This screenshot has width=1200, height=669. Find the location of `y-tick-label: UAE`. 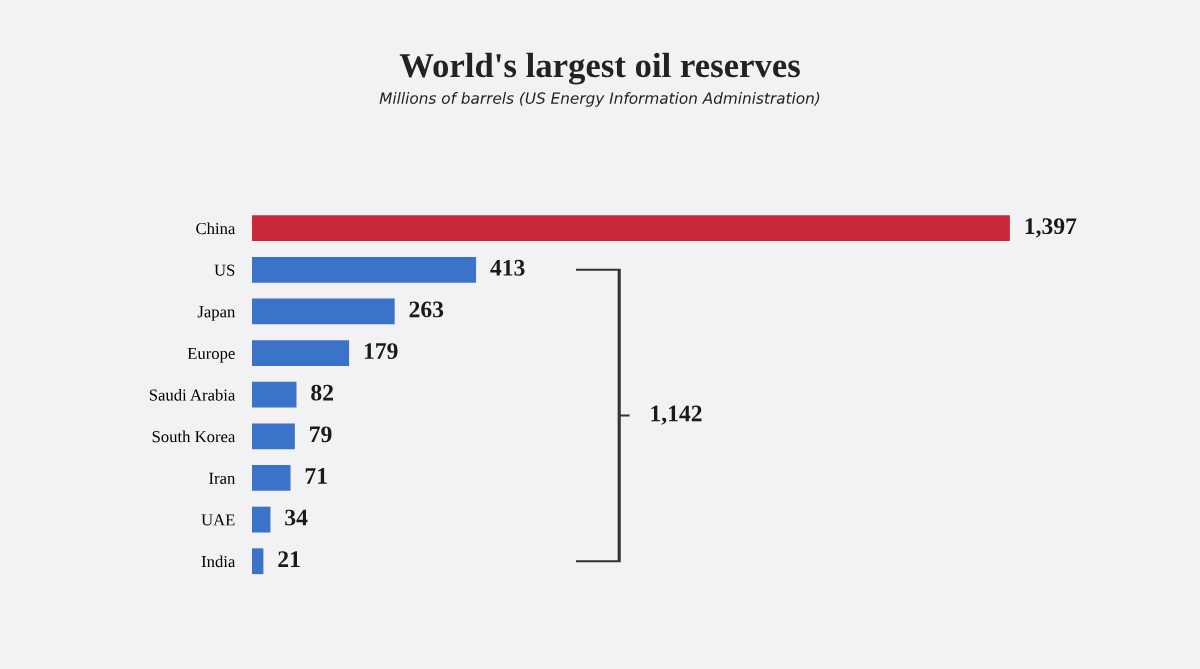

y-tick-label: UAE is located at coordinates (218, 520).